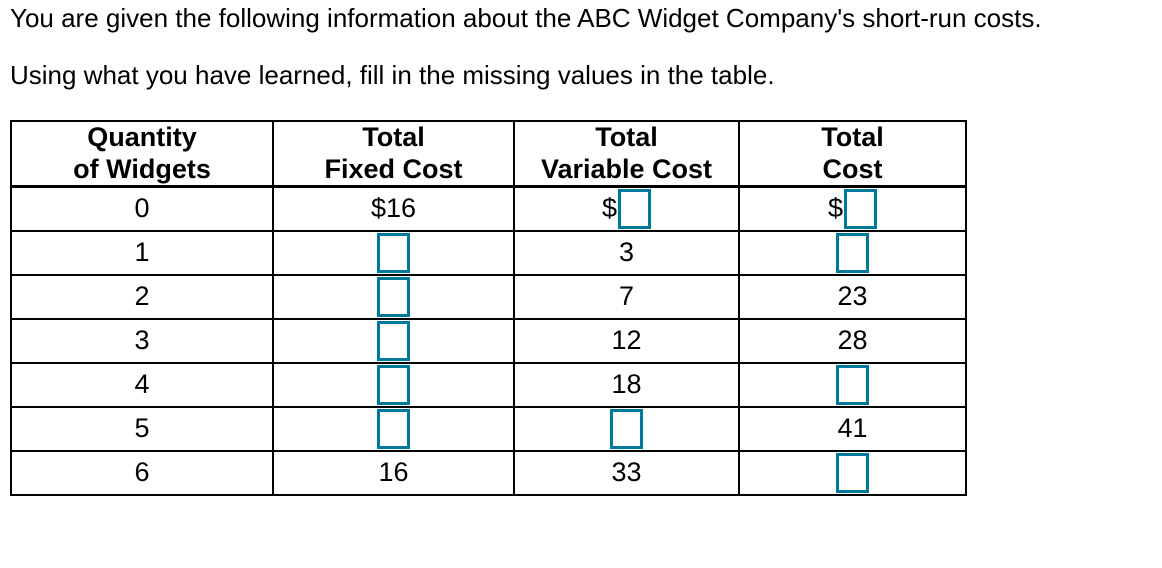 Image resolution: width=1162 pixels, height=568 pixels. I want to click on cell-total-variable-cost: $, so click(626, 208).